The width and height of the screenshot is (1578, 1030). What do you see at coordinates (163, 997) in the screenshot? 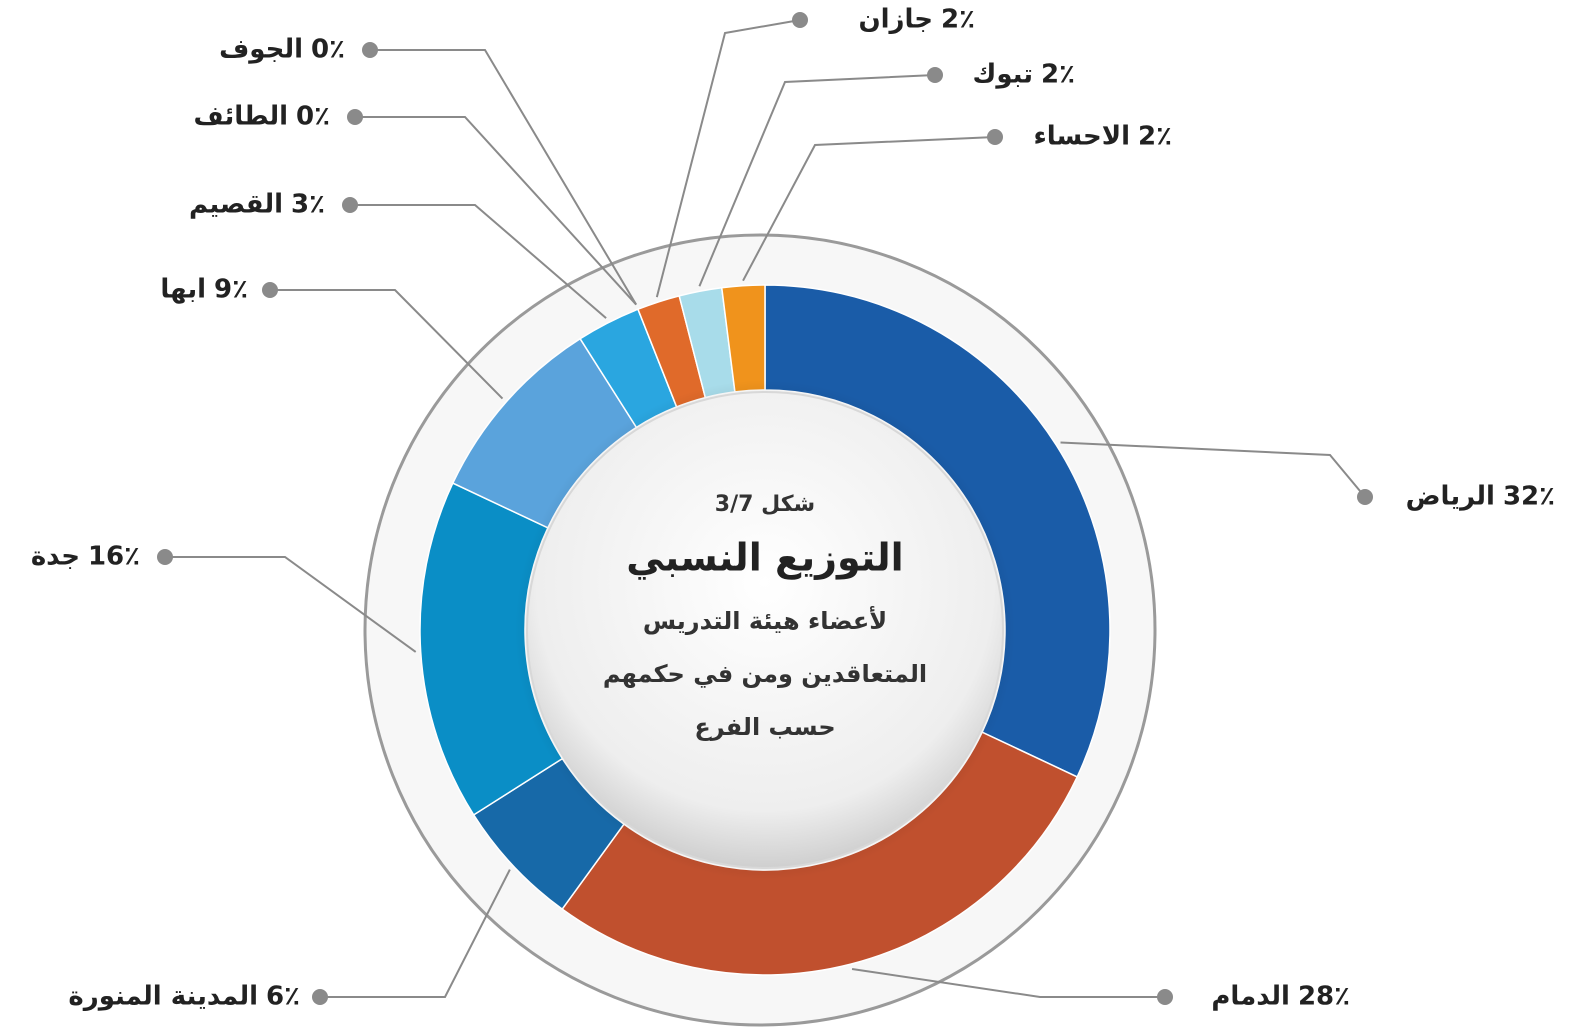
I see `category-label: المدينة المنورة` at bounding box center [163, 997].